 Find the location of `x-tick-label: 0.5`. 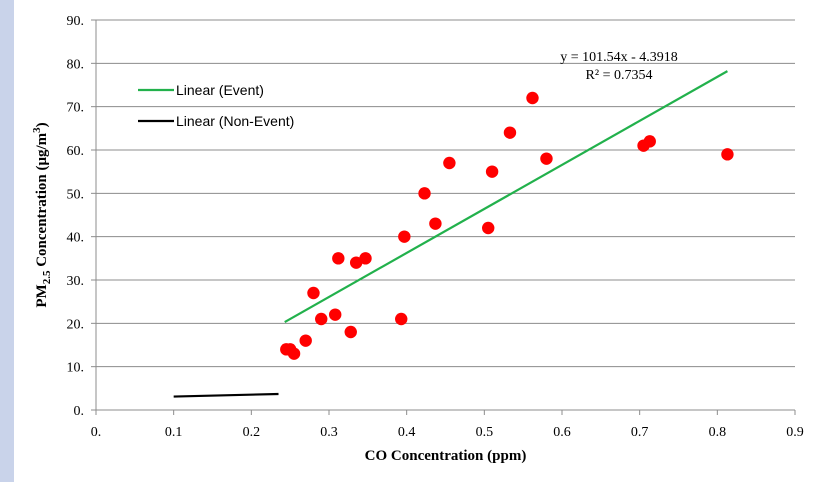

x-tick-label: 0.5 is located at coordinates (485, 432).